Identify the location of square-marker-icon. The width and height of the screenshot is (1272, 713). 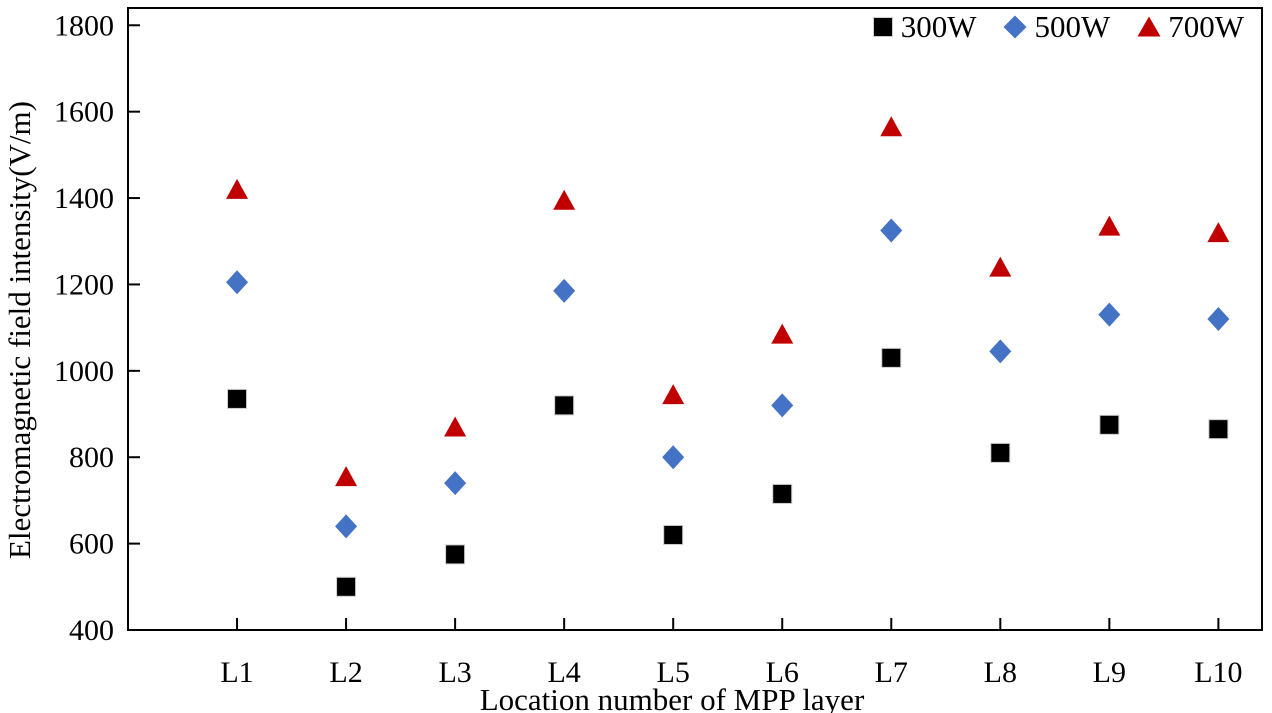
(882, 26).